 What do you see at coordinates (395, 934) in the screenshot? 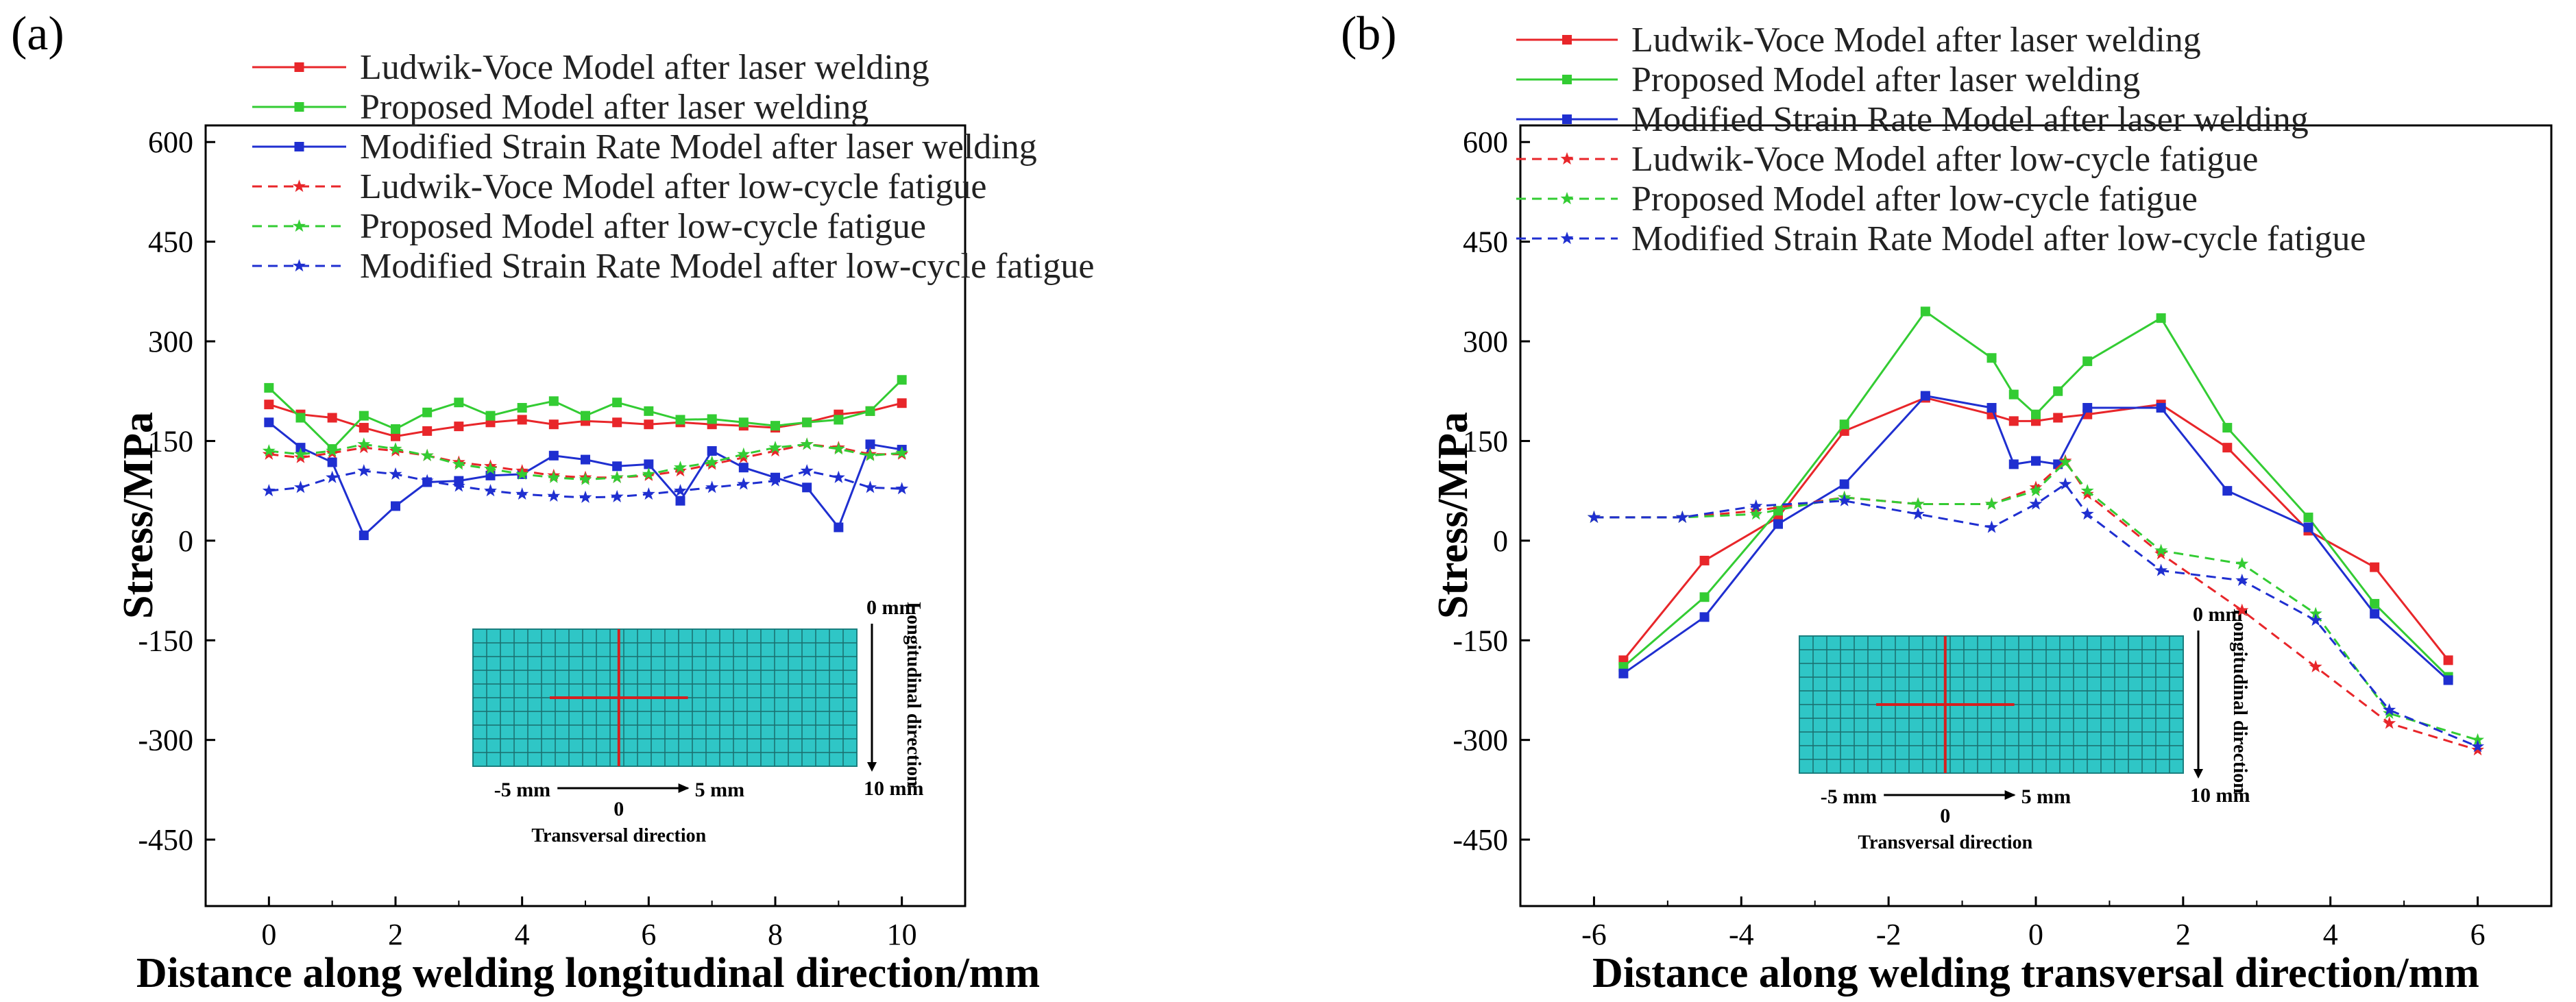
I see `x-tick-label: 2` at bounding box center [395, 934].